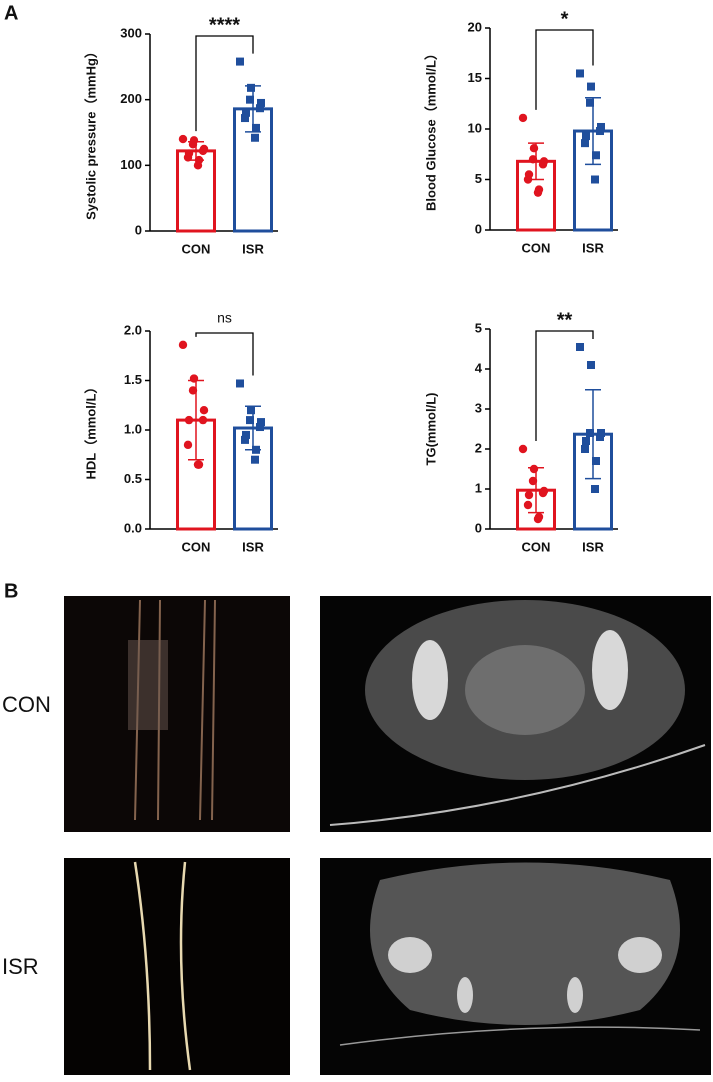 Image resolution: width=713 pixels, height=1082 pixels. I want to click on y-tick-label: 100, so click(131, 164).